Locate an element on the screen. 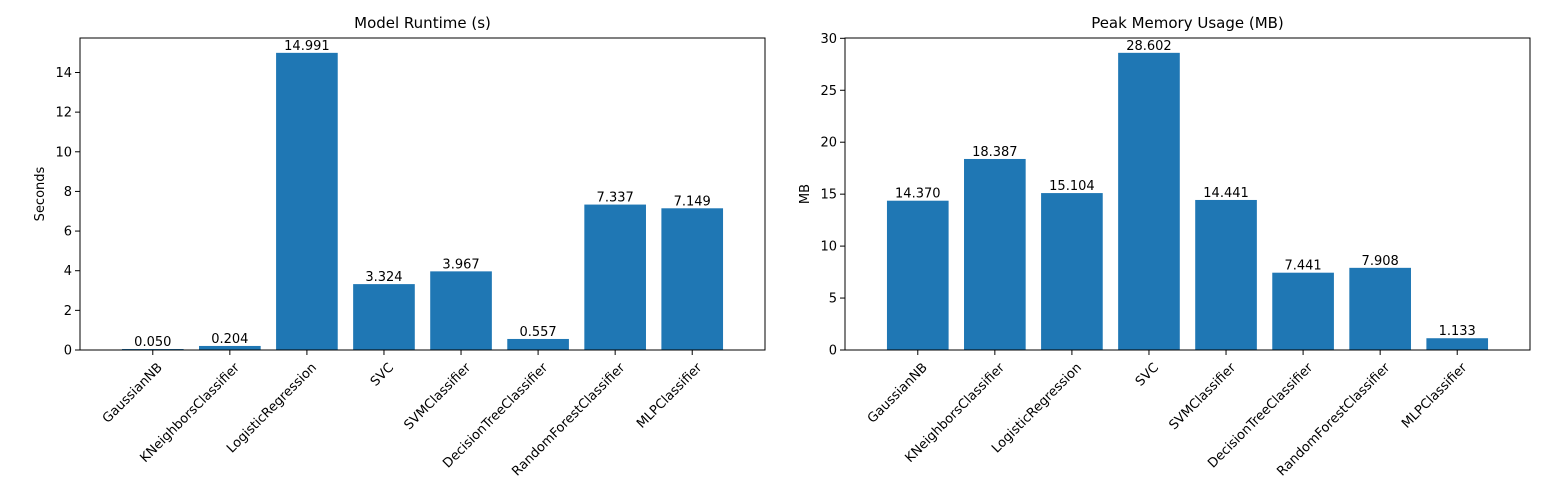 This screenshot has width=1548, height=500. y-ticks: 0 2 4 6 8 10 12 14 is located at coordinates (67, 212).